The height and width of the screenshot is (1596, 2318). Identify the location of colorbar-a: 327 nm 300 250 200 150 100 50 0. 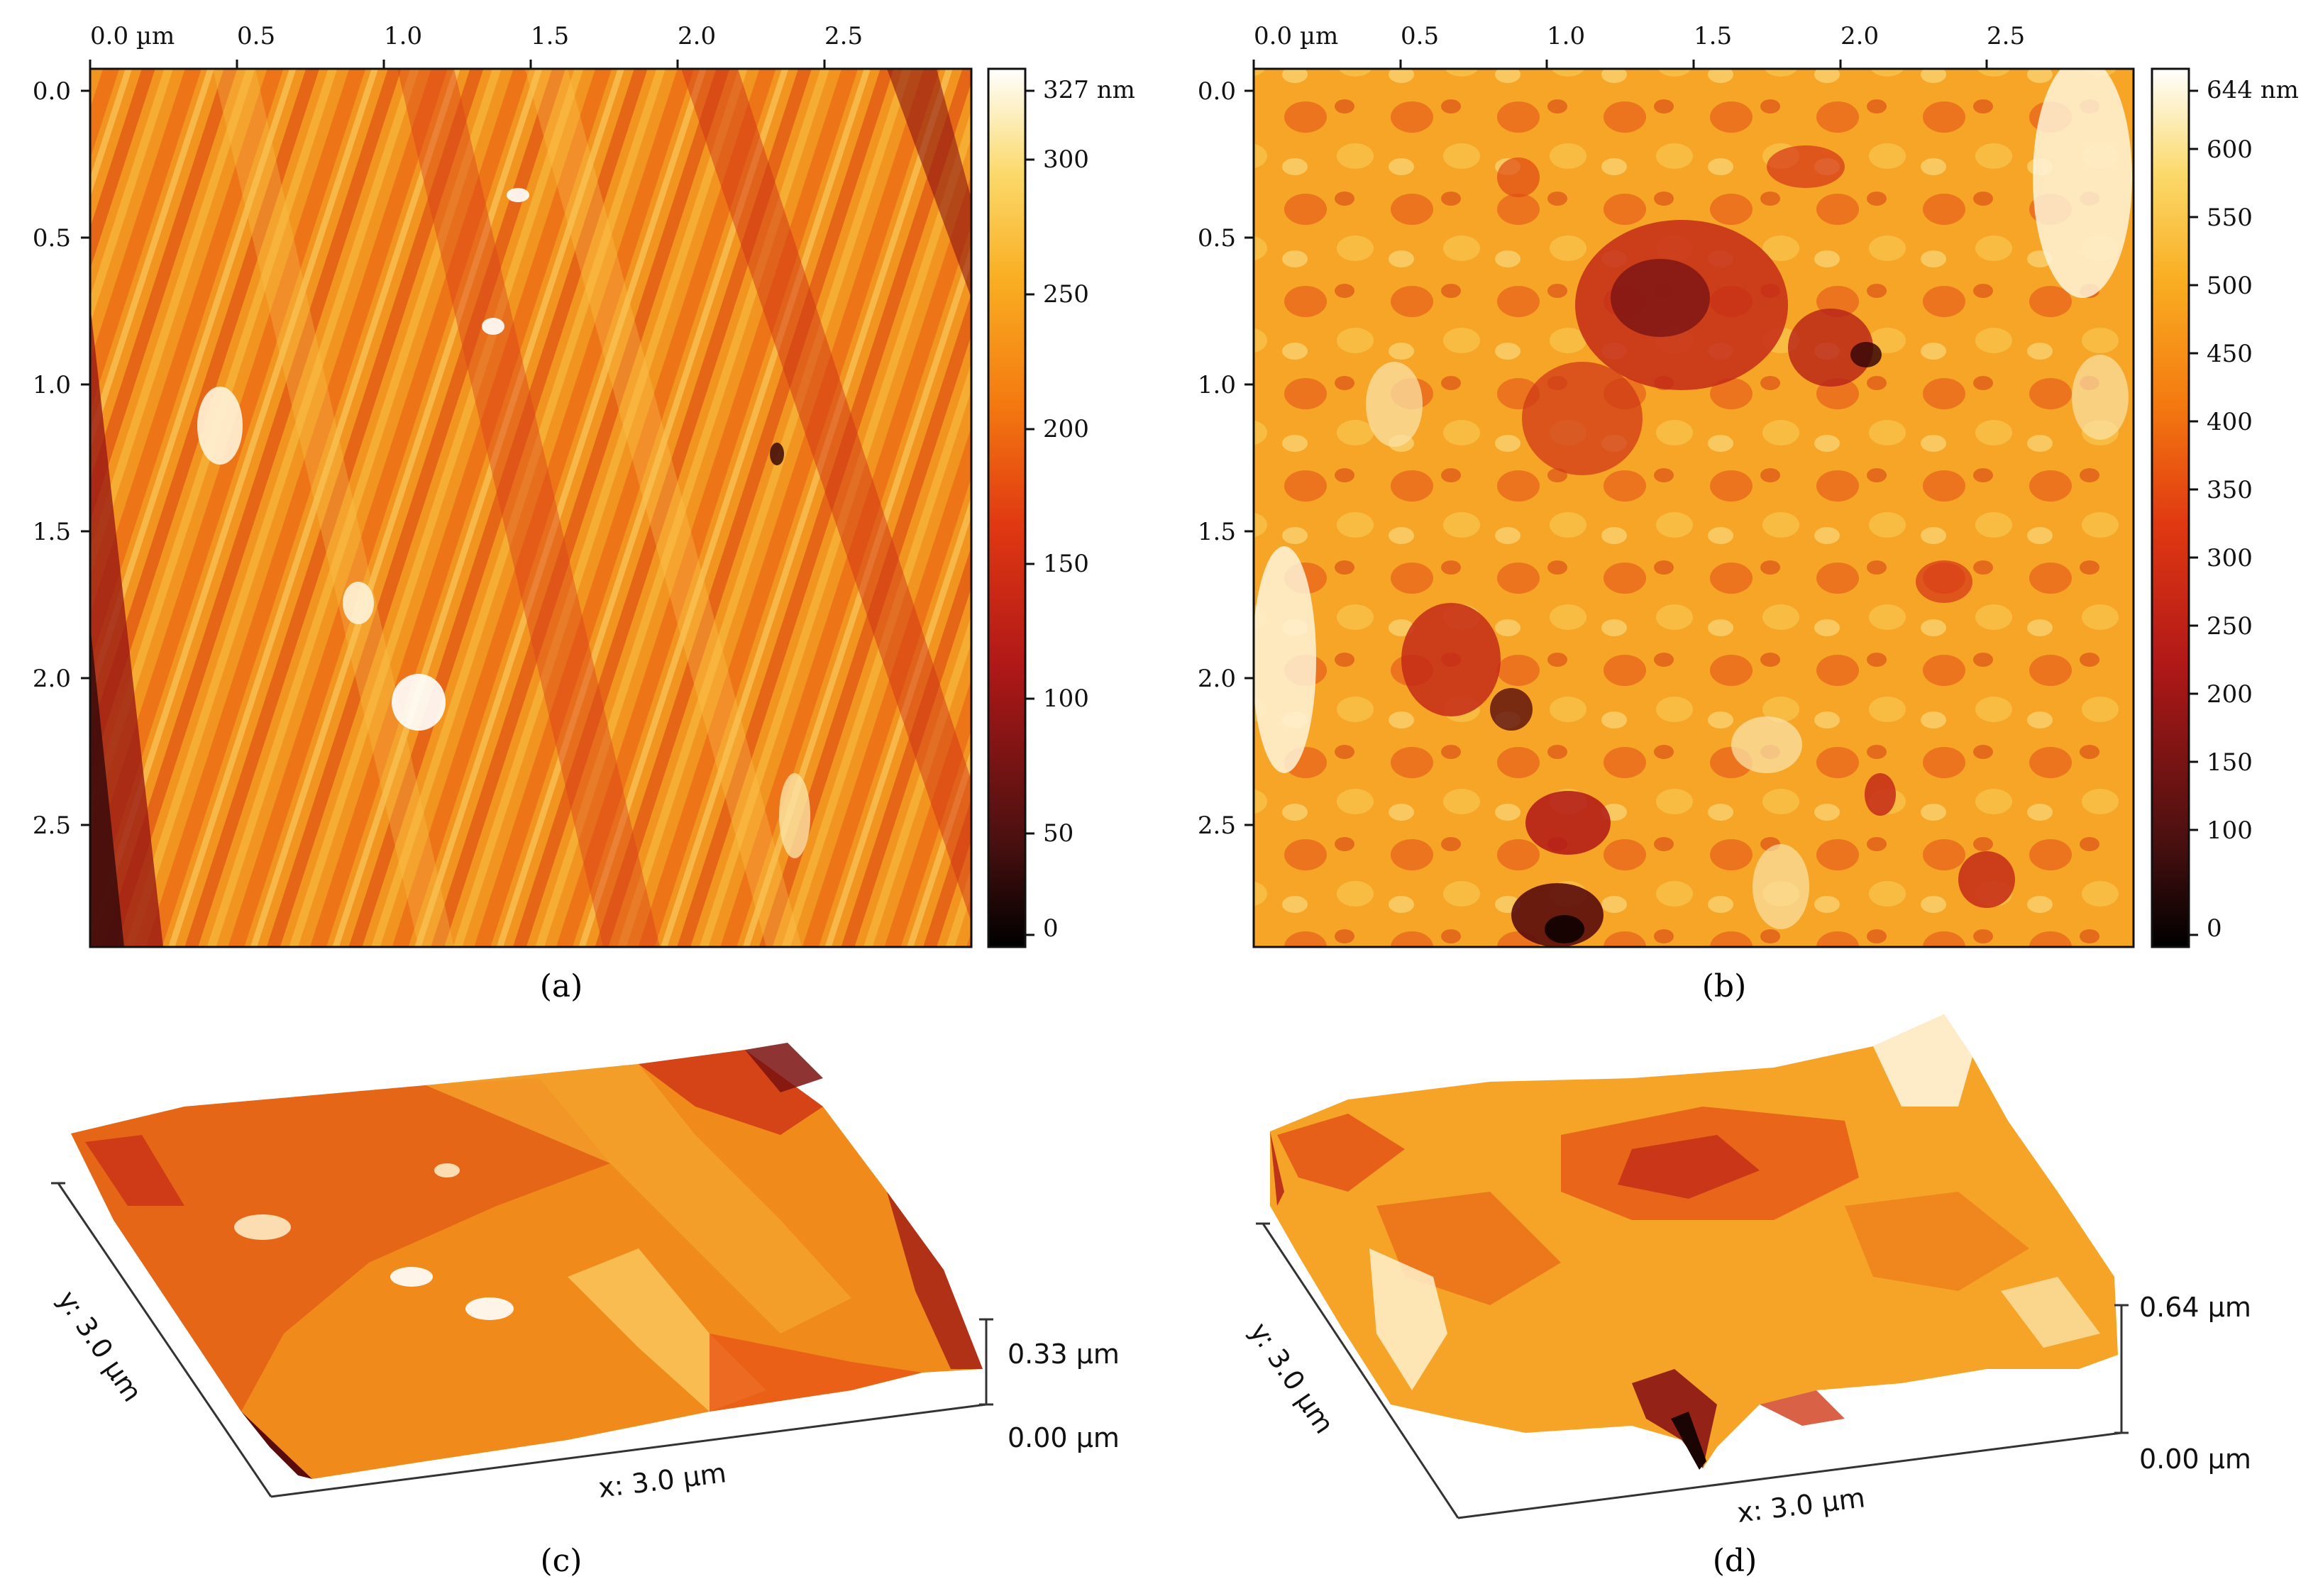
(1061, 508).